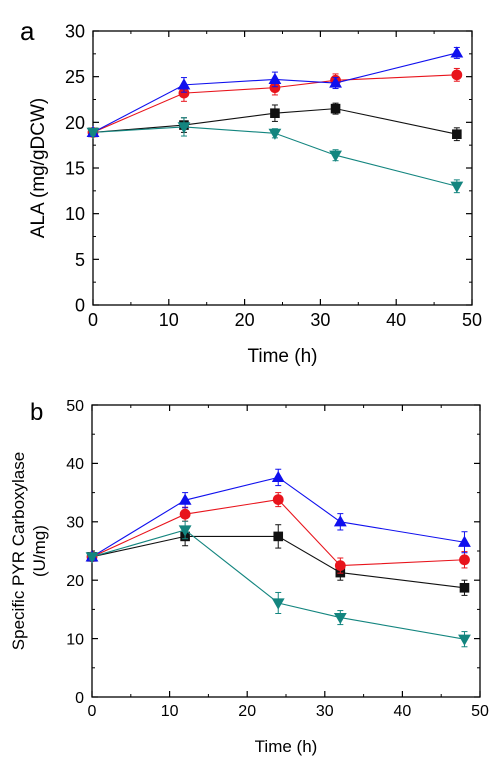 This screenshot has width=500, height=762. What do you see at coordinates (75, 168) in the screenshot?
I see `y-tick-label: 15` at bounding box center [75, 168].